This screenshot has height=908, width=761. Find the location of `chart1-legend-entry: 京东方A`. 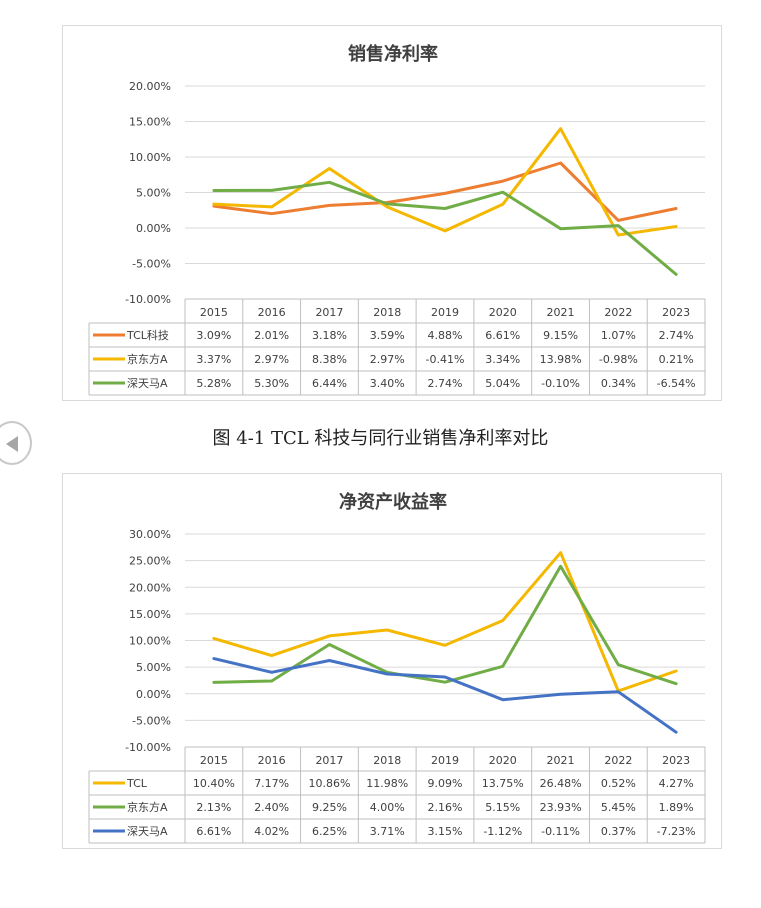

chart1-legend-entry: 京东方A is located at coordinates (147, 359).